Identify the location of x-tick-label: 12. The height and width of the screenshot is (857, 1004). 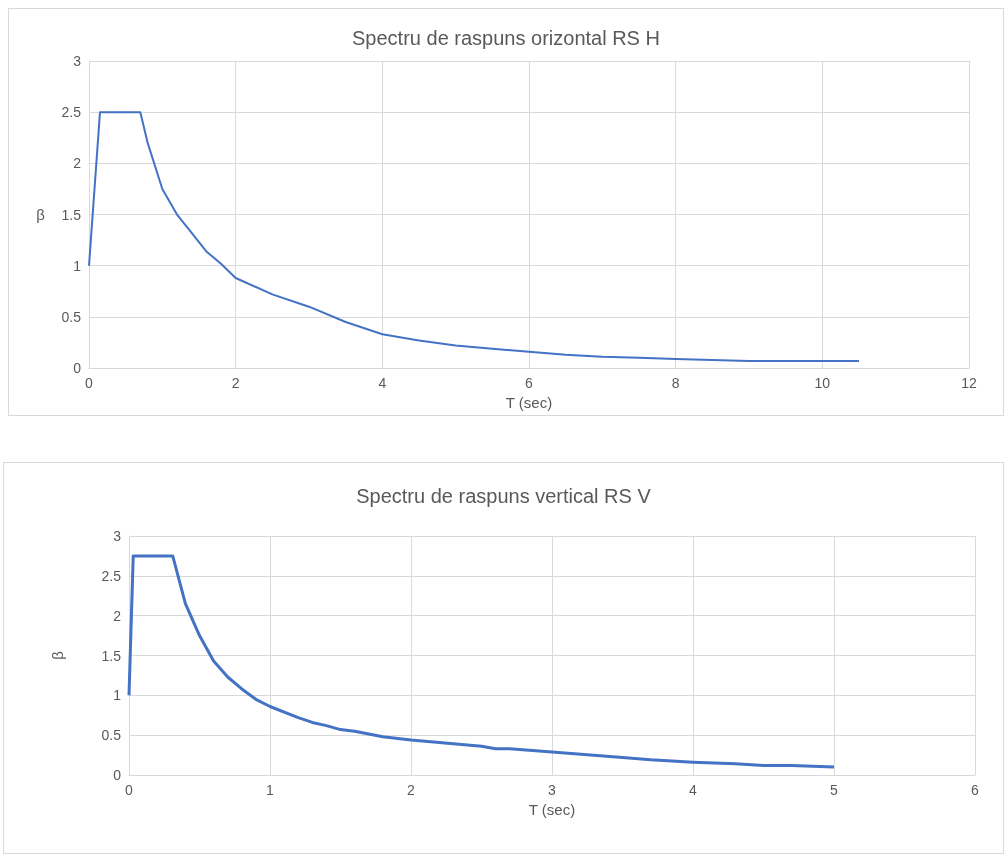
(969, 383).